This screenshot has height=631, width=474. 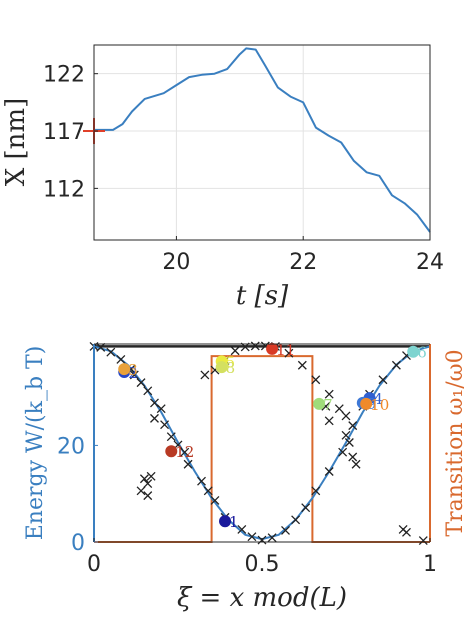 I want to click on labeled-state-label: 10, so click(x=379, y=405).